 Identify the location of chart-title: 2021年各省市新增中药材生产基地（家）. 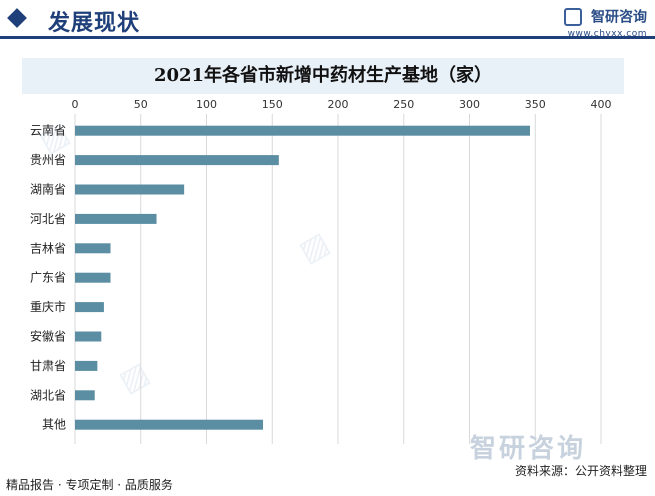
(323, 75).